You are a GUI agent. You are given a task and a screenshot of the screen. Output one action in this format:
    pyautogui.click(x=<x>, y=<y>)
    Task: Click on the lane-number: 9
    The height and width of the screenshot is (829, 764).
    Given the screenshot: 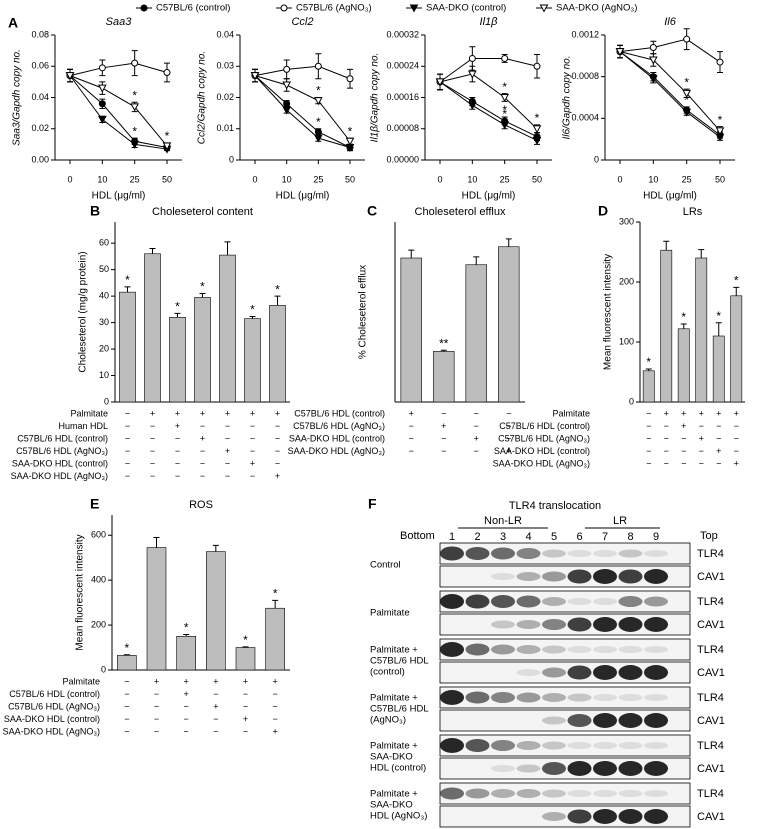 What is the action you would take?
    pyautogui.click(x=656, y=537)
    